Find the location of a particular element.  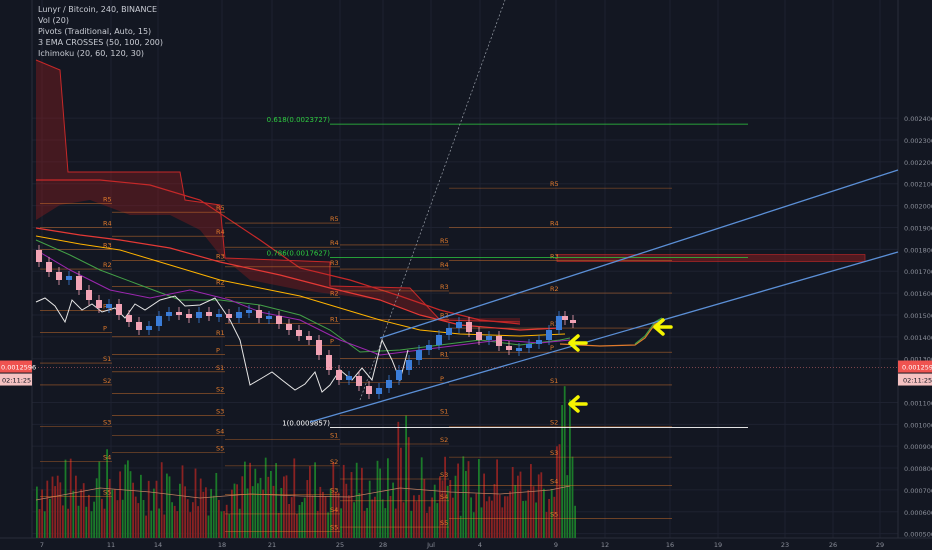

pivot-label: R3 is located at coordinates (107, 245).